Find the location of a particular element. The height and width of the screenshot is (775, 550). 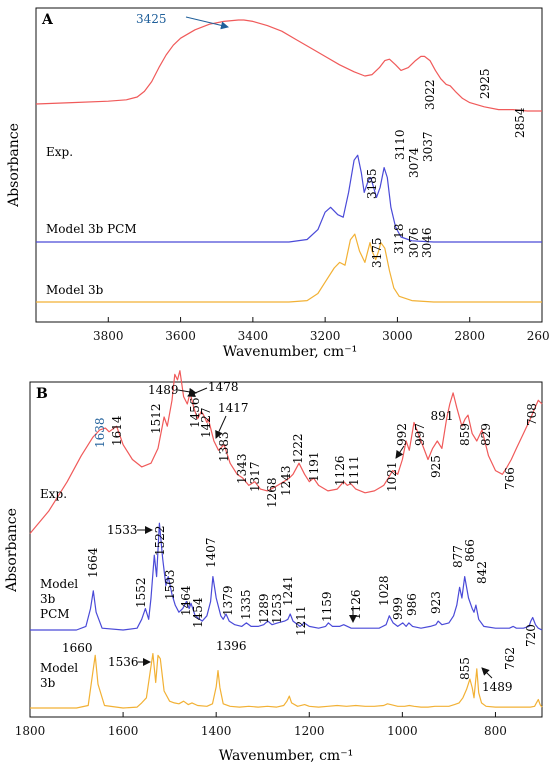

panel-a-peak-arrow is located at coordinates (207, 23).